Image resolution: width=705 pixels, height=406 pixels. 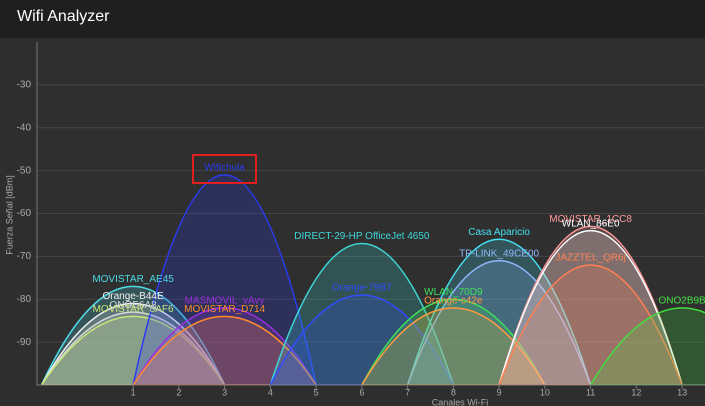 What do you see at coordinates (453, 300) in the screenshot?
I see `network-label: Orange-c42e` at bounding box center [453, 300].